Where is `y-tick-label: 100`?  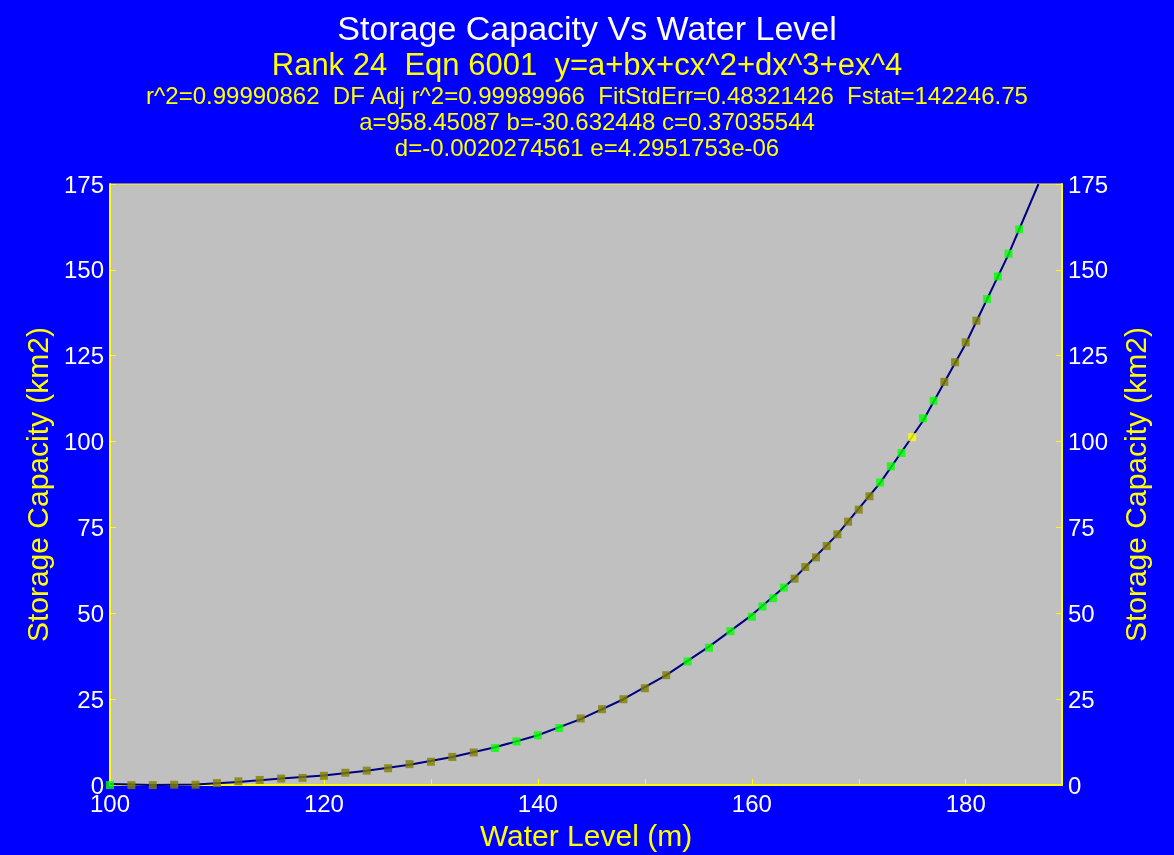 y-tick-label: 100 is located at coordinates (83, 442).